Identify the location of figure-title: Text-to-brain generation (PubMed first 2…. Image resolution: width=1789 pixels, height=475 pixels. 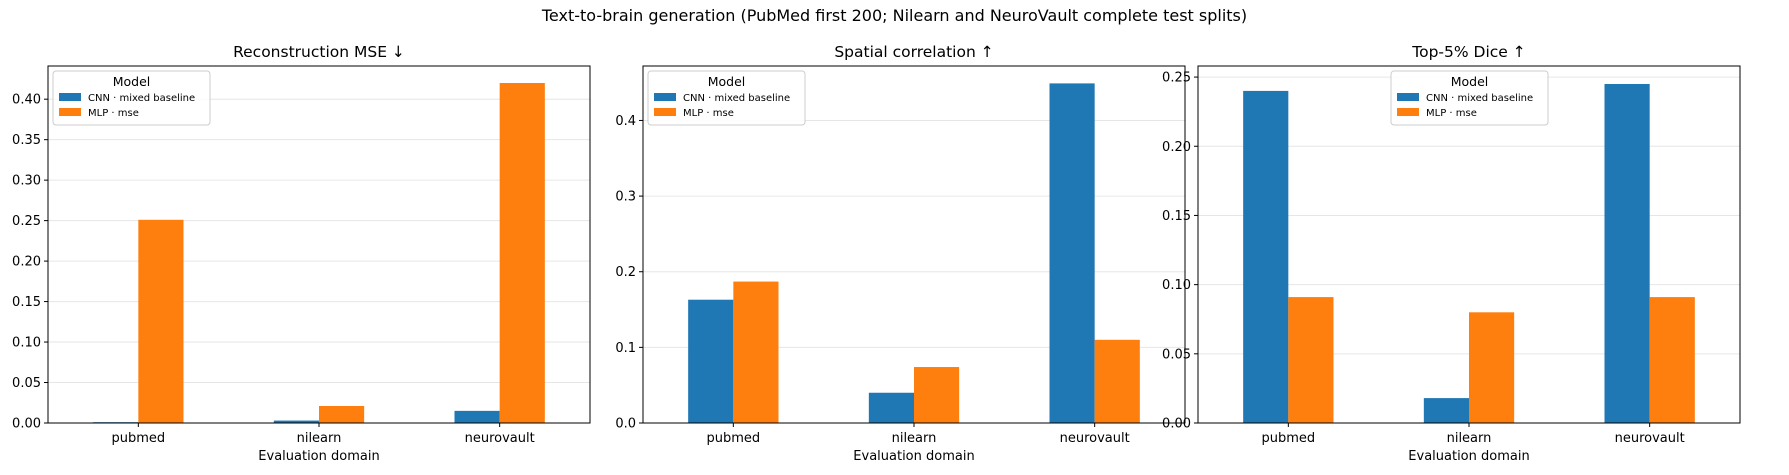
(894, 15).